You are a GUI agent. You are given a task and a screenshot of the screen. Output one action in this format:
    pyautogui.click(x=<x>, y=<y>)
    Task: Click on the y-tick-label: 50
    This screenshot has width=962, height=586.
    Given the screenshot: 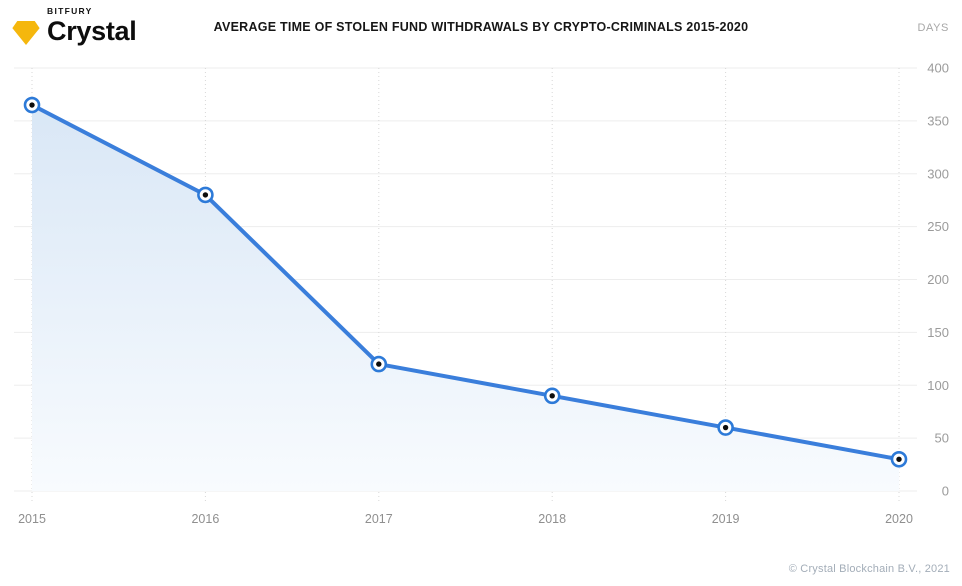 What is the action you would take?
    pyautogui.click(x=942, y=438)
    